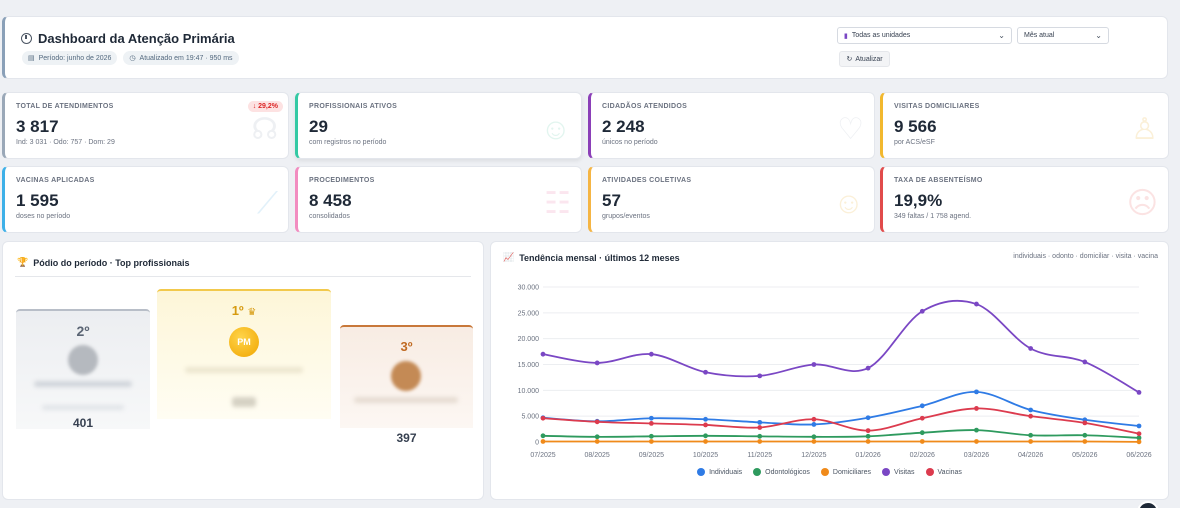  I want to click on x-tick-label: 07/2025, so click(542, 455).